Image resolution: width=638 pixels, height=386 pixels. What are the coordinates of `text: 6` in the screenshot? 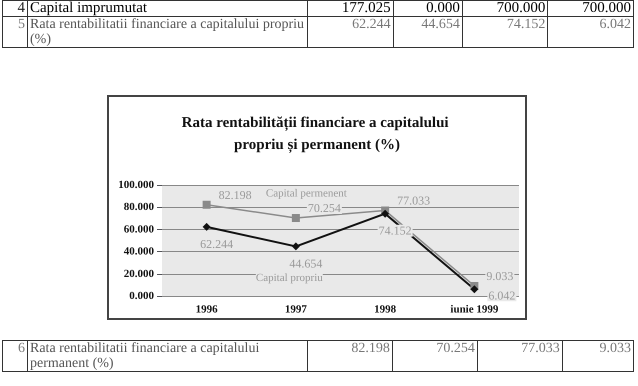 It's located at (15, 356).